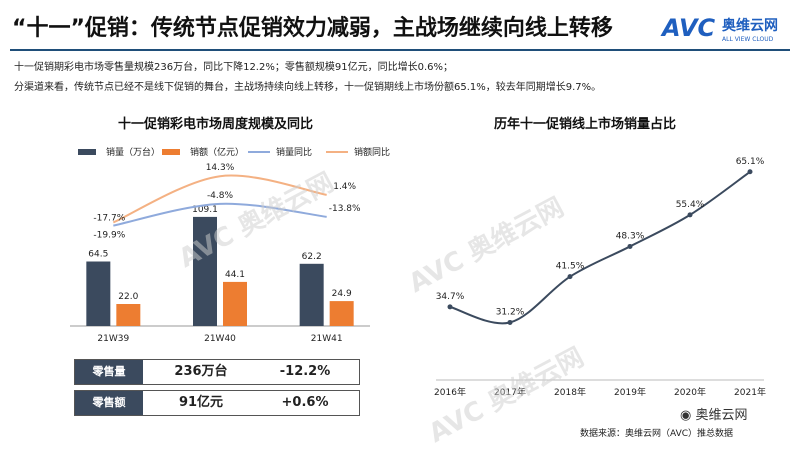 The height and width of the screenshot is (450, 800). Describe the element at coordinates (235, 275) in the screenshot. I see `label-revenue-21W40: 44.1` at that location.